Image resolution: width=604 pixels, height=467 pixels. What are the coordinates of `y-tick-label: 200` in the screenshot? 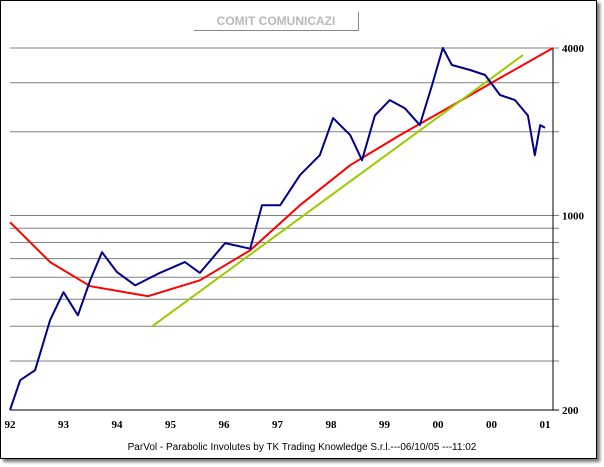 It's located at (570, 411).